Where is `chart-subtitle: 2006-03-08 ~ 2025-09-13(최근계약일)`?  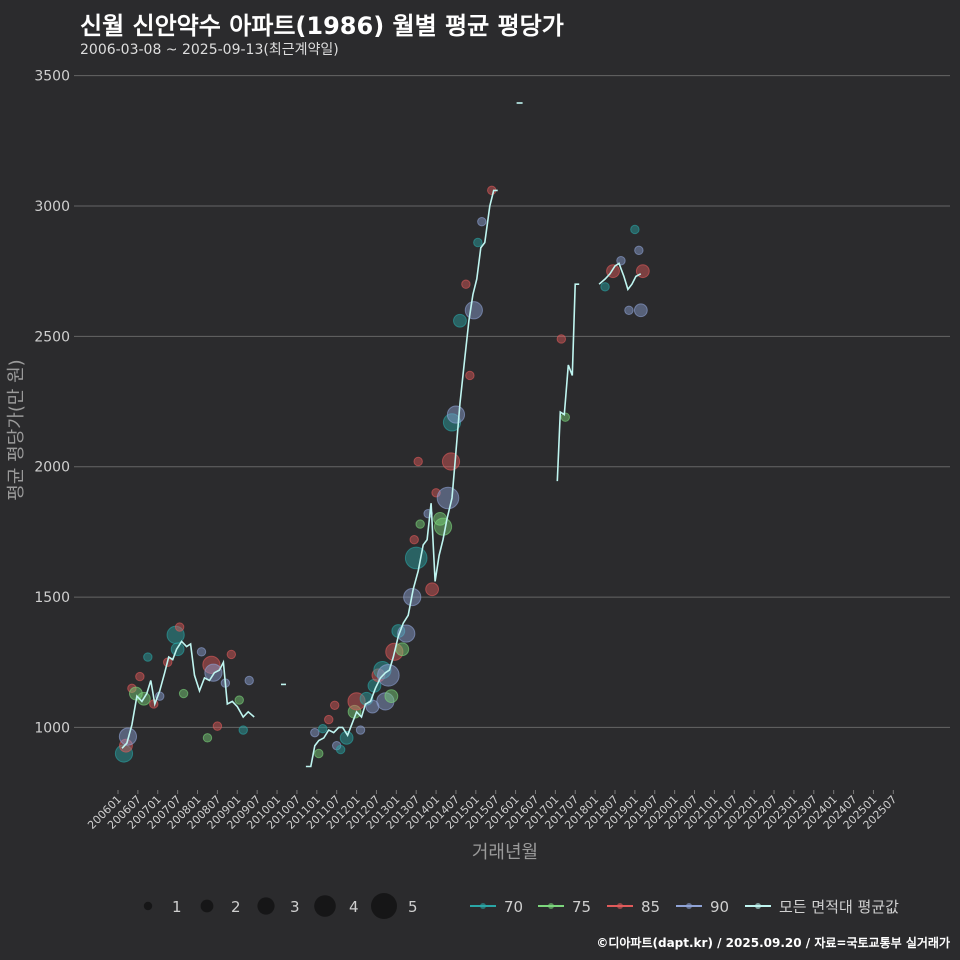
chart-subtitle: 2006-03-08 ~ 2025-09-13(최근계약일) is located at coordinates (209, 50).